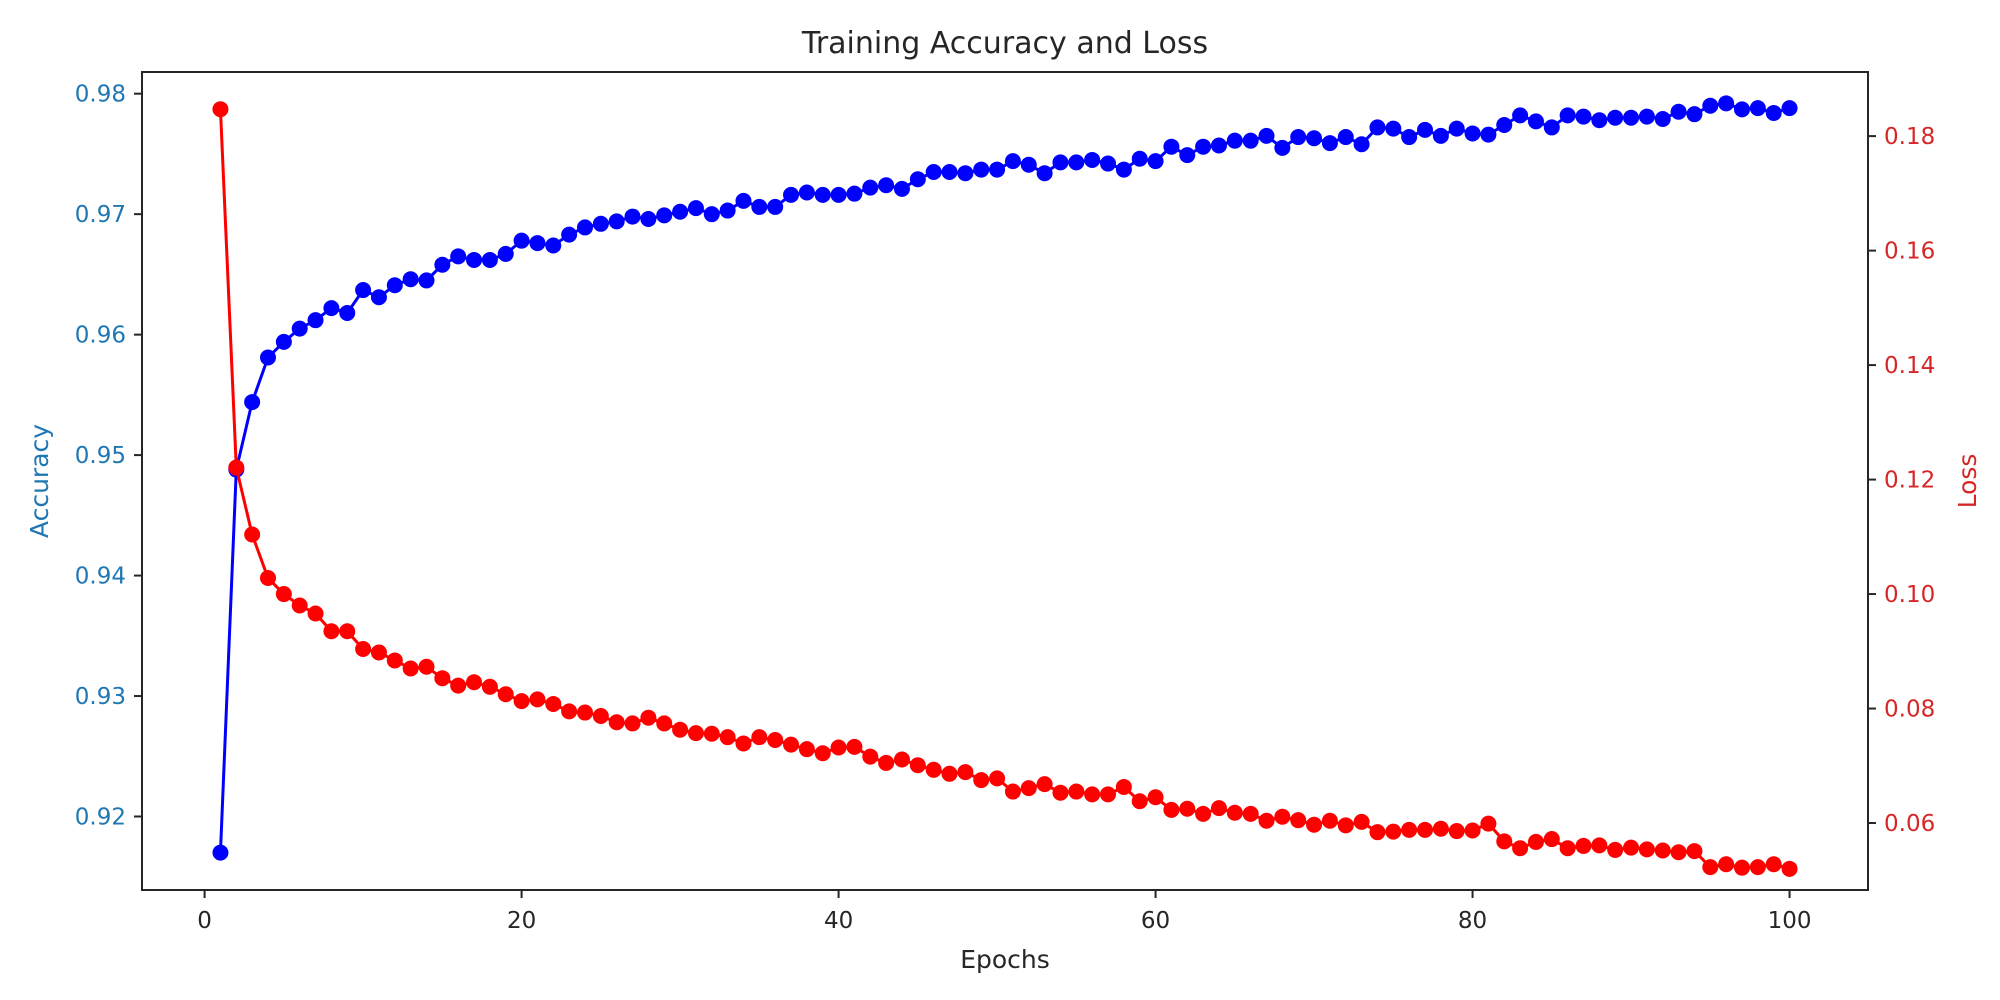  I want to click on x-tick-label: 100, so click(1790, 921).